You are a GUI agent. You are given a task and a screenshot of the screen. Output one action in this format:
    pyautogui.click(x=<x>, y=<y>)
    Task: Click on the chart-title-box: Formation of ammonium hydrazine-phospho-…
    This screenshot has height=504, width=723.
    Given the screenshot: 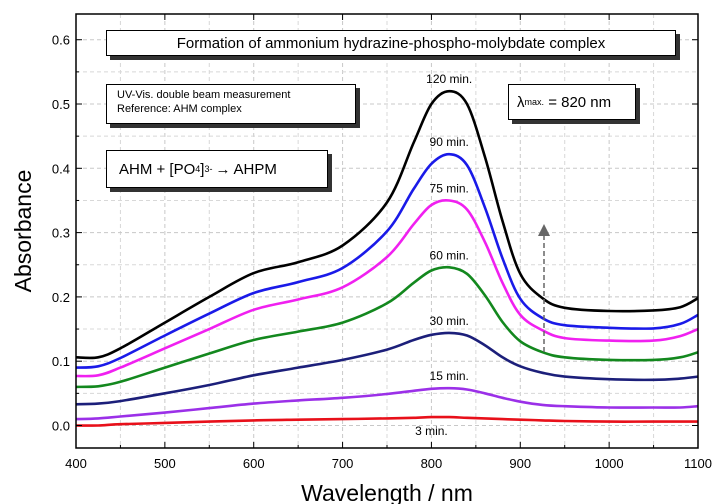 What is the action you would take?
    pyautogui.click(x=391, y=43)
    